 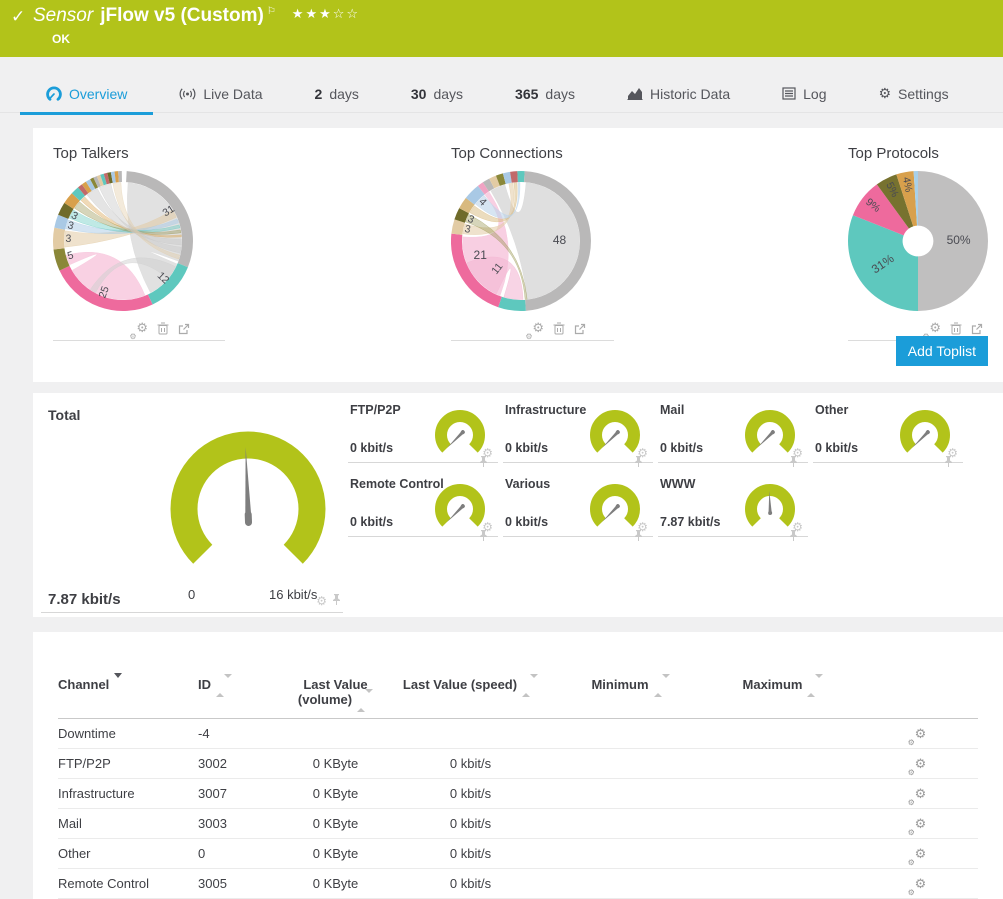 I want to click on tab-30-days: 30 days, so click(x=437, y=94).